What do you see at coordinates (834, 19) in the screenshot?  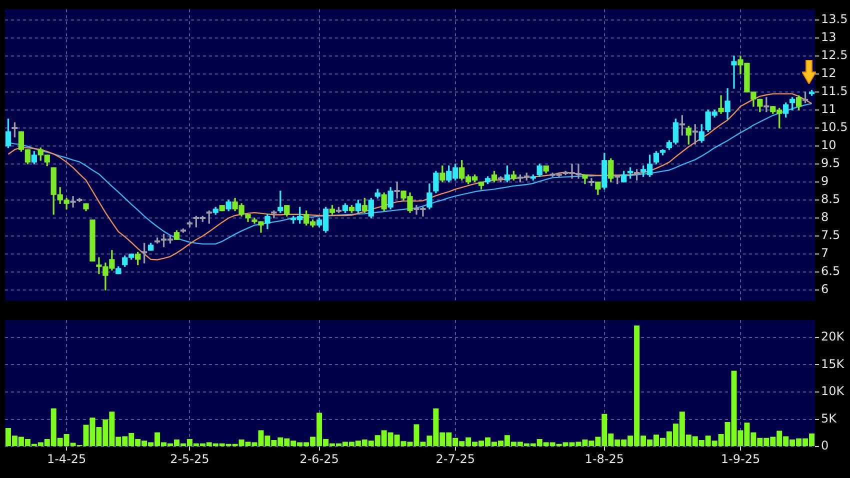 I see `y-tick-label: 13.5` at bounding box center [834, 19].